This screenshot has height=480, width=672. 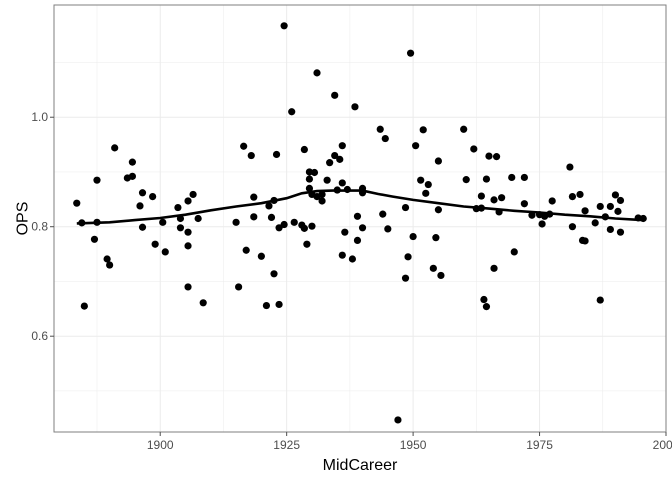 What do you see at coordinates (539, 445) in the screenshot?
I see `x-tick-label: 1975` at bounding box center [539, 445].